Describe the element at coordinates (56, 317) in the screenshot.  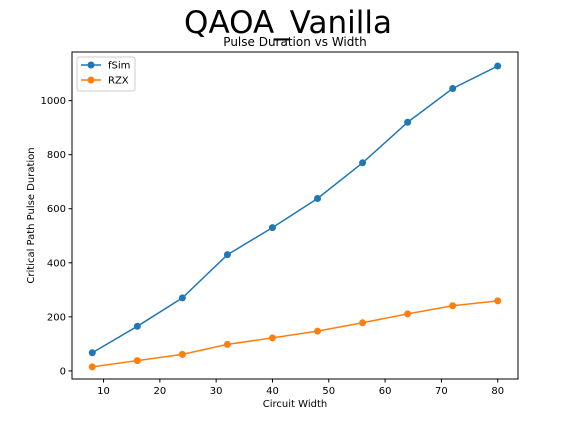
I see `y-tick-label: 200` at that location.